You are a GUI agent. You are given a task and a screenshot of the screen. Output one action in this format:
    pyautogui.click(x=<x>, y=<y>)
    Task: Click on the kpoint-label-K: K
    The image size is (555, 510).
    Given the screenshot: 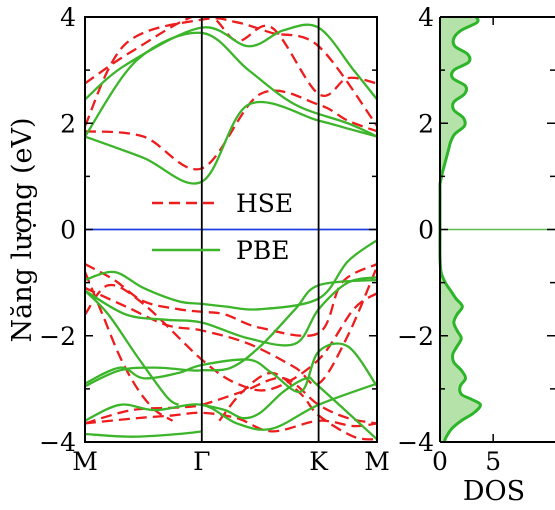 What is the action you would take?
    pyautogui.click(x=319, y=461)
    